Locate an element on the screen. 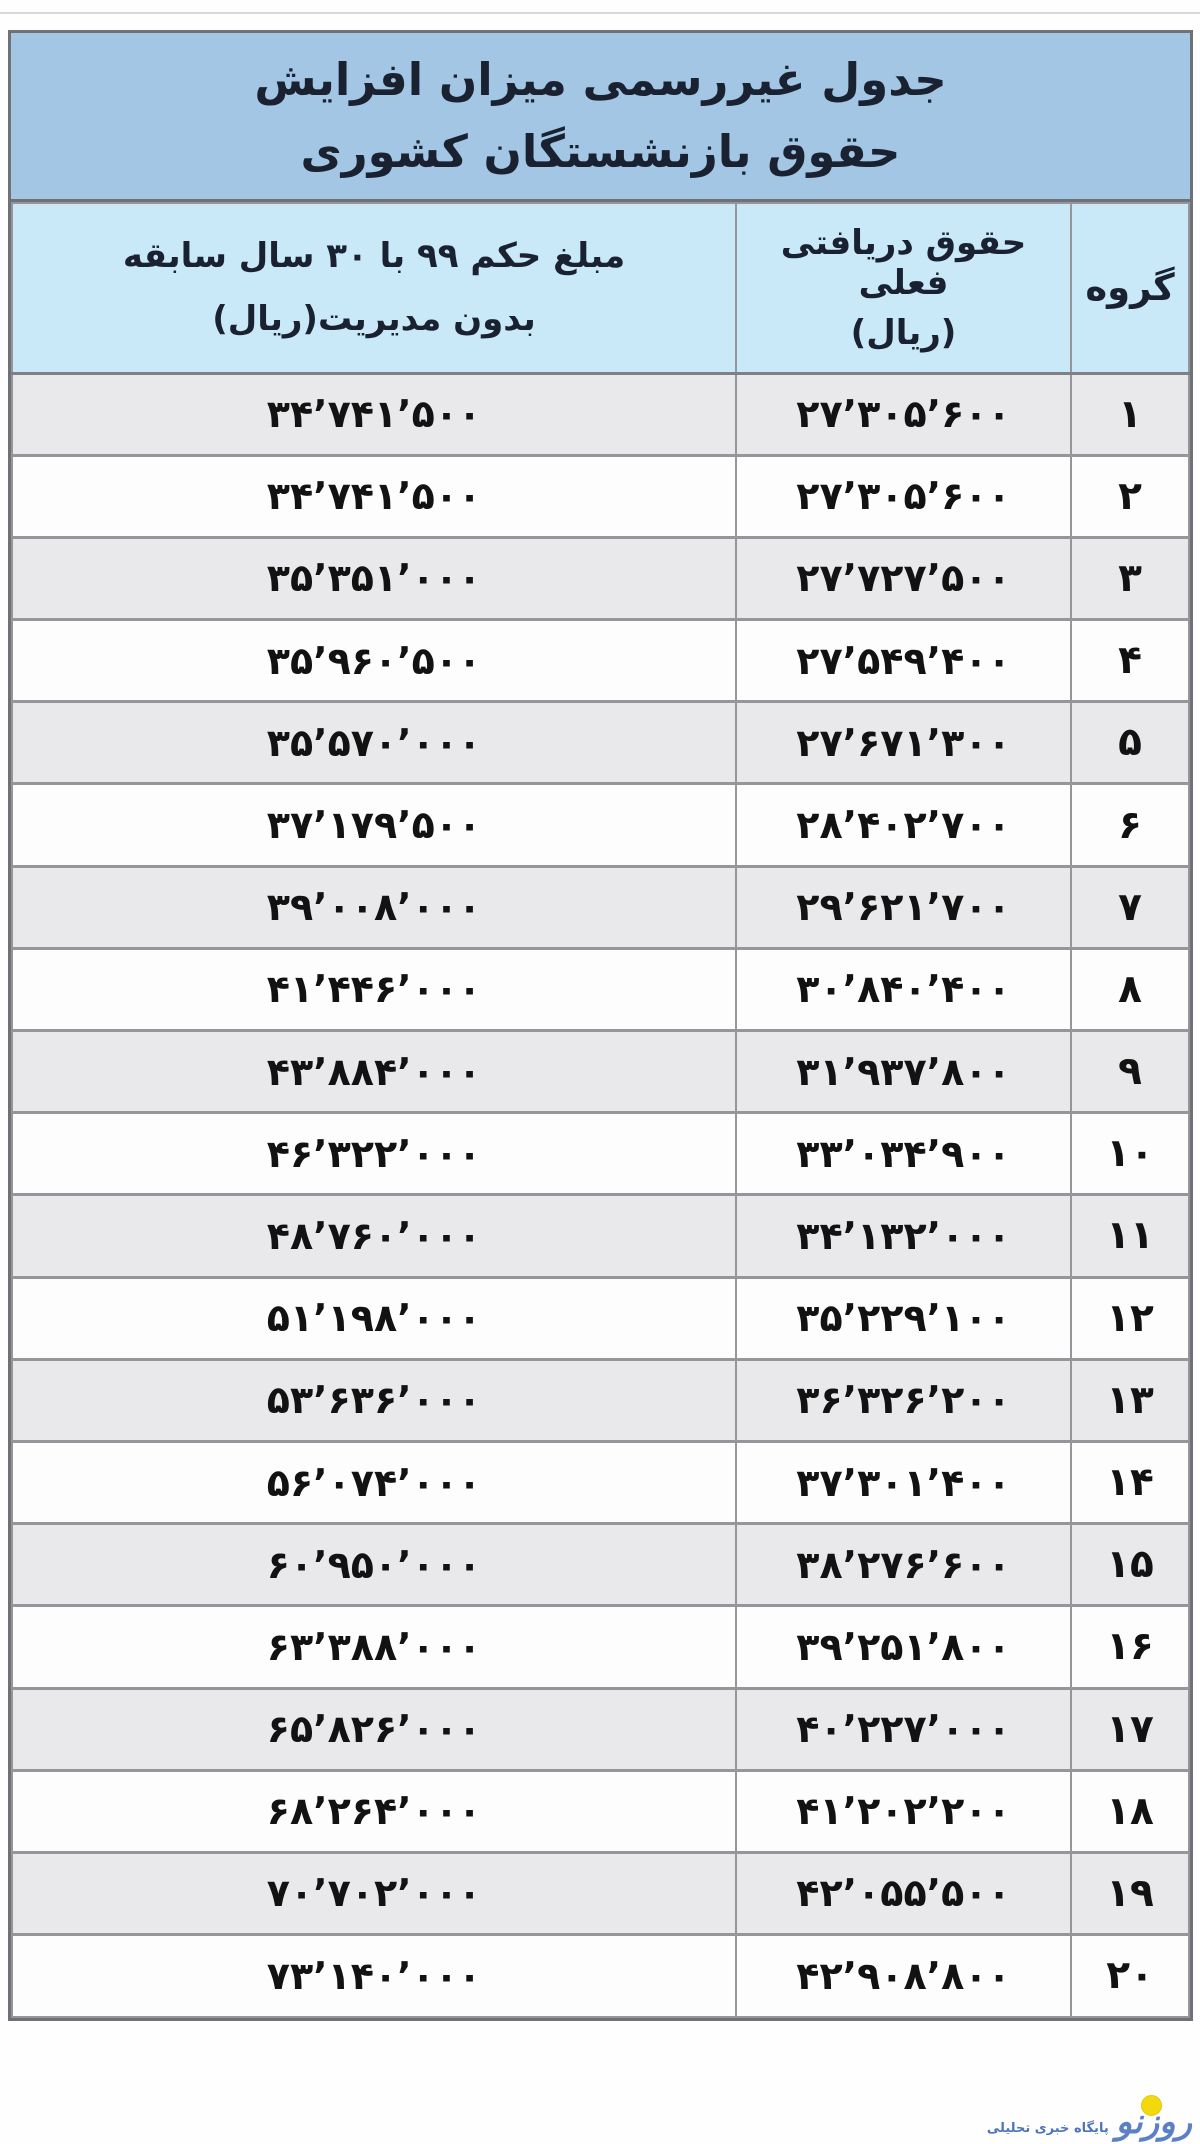  rooznow-watermark: روزنو پایگاه خبری تحلیلی is located at coordinates (1089, 2118).